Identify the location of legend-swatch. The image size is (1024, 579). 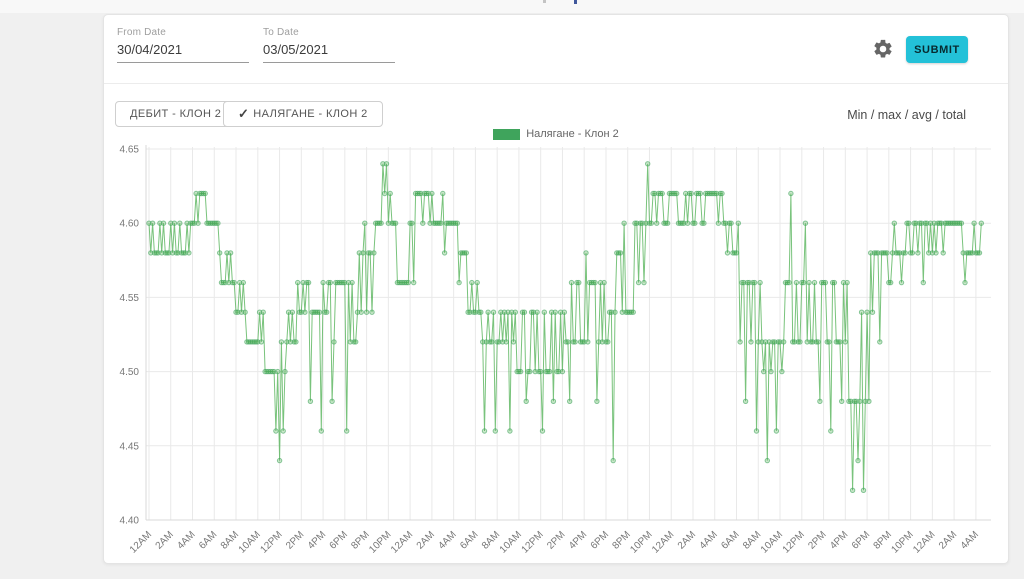
(507, 134).